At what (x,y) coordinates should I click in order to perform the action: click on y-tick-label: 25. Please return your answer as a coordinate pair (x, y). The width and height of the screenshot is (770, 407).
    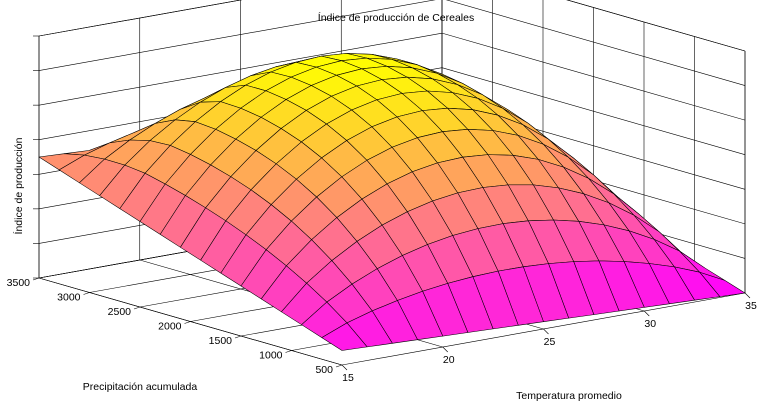
    Looking at the image, I should click on (550, 342).